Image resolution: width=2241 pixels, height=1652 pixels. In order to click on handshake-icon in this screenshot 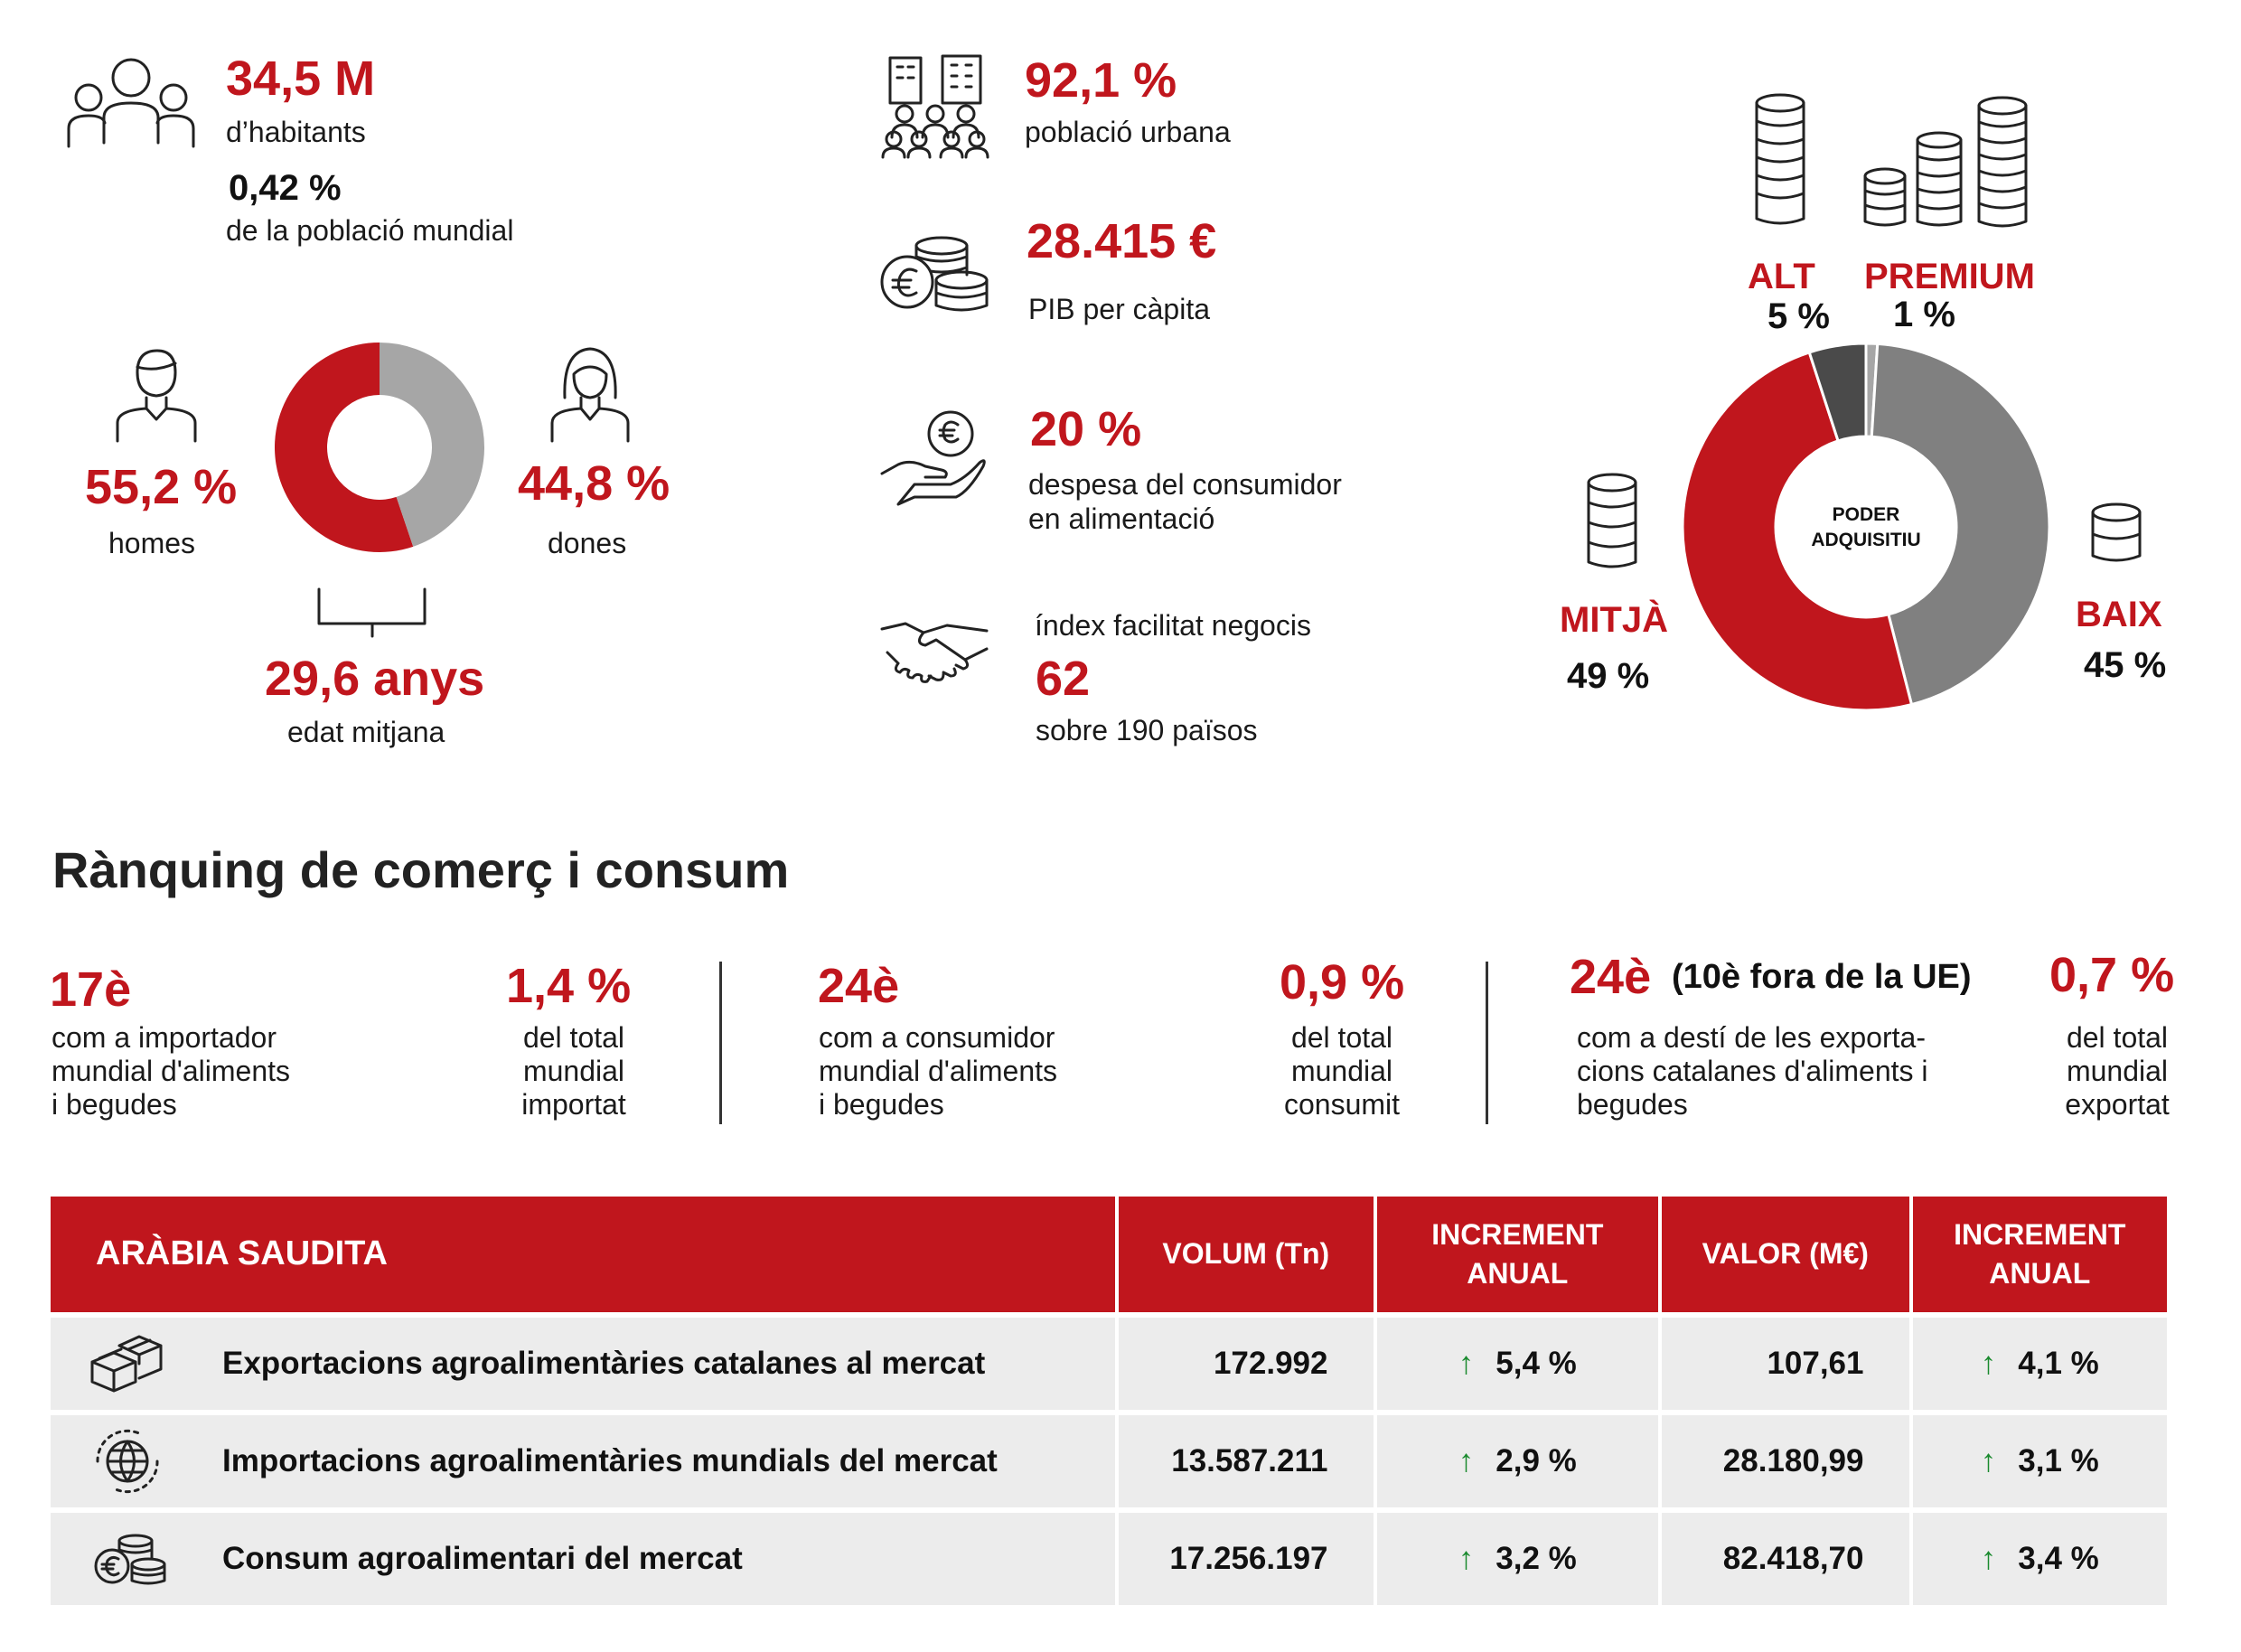, I will do `click(934, 652)`.